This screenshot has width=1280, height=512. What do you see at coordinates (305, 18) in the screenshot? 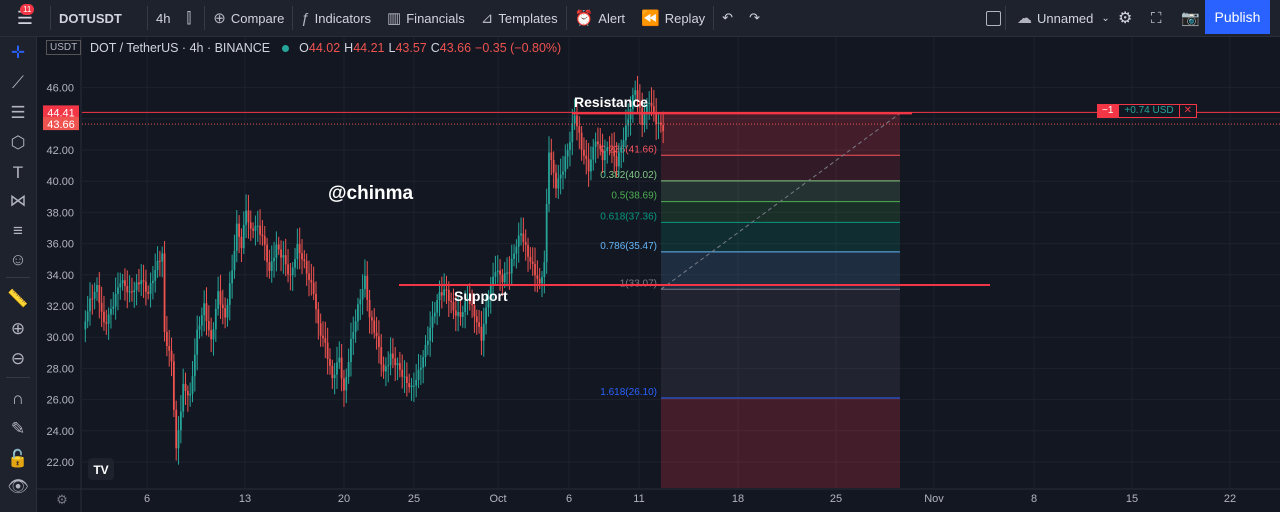
I see `fx-icon: ƒ` at bounding box center [305, 18].